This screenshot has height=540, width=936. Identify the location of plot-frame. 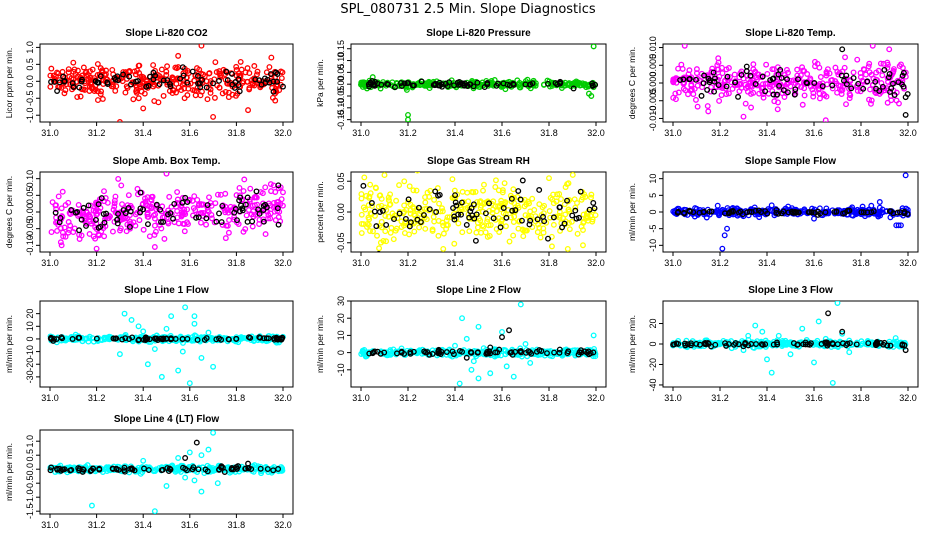
(166, 472).